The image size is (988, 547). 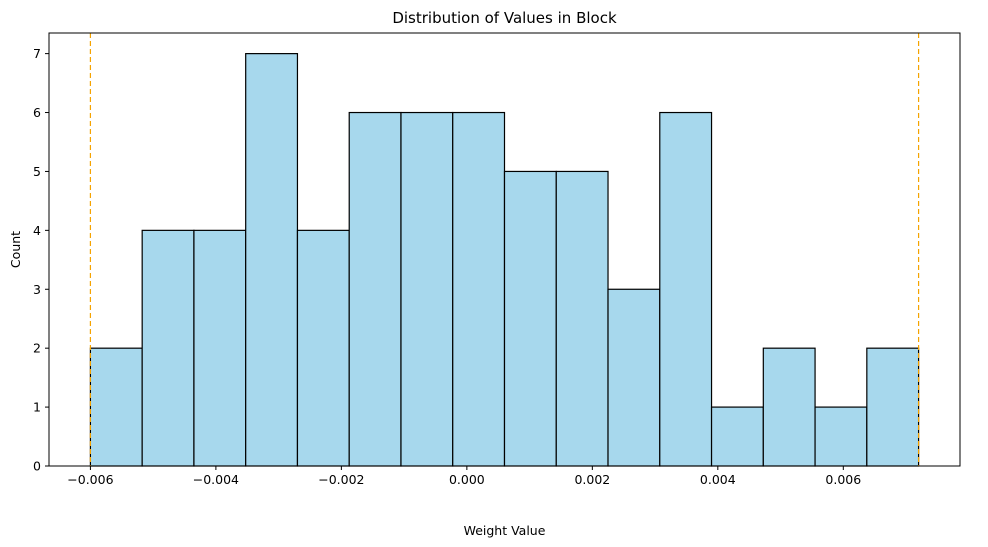 I want to click on y-tick-label: 5, so click(x=37, y=171).